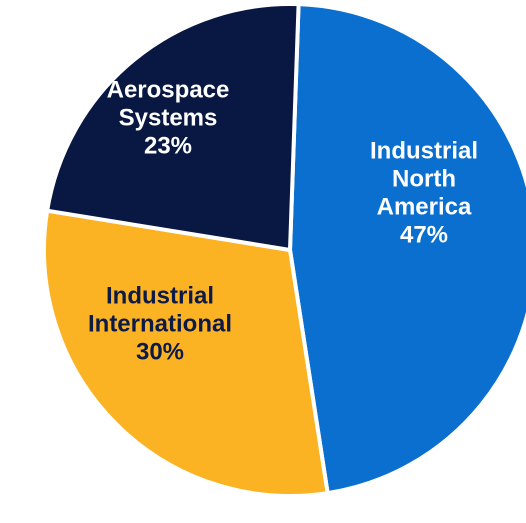 The width and height of the screenshot is (526, 523). What do you see at coordinates (160, 351) in the screenshot?
I see `slice-label-line: 30%` at bounding box center [160, 351].